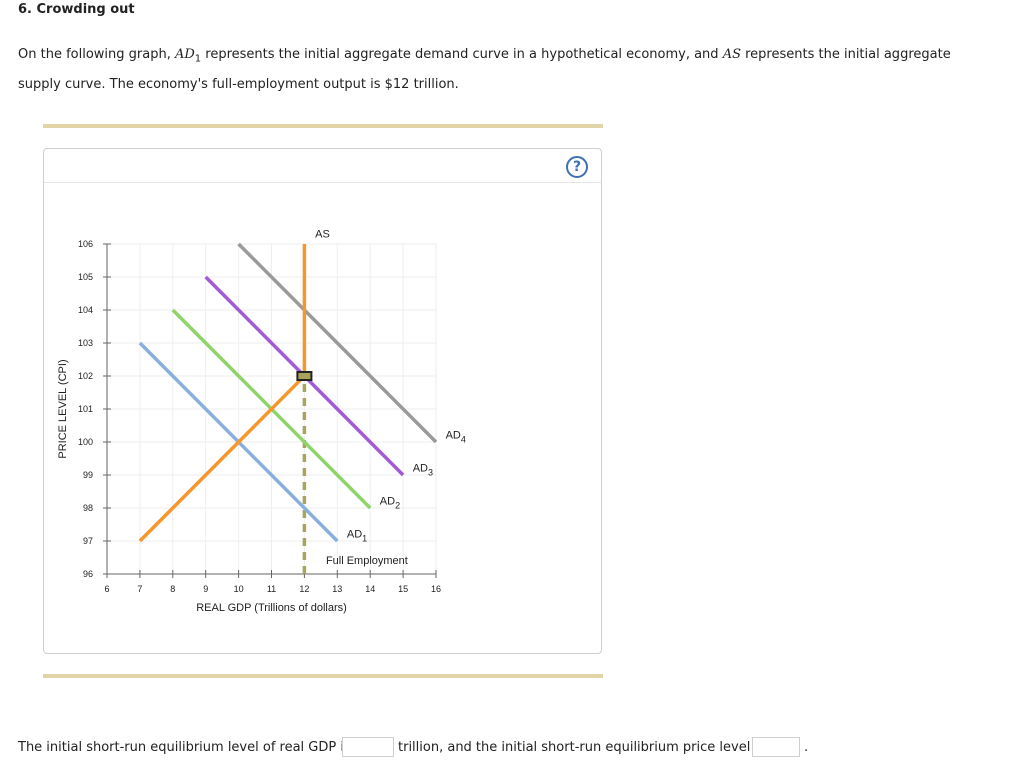 Image resolution: width=1024 pixels, height=776 pixels. Describe the element at coordinates (239, 589) in the screenshot. I see `x-tick-label: 10` at that location.